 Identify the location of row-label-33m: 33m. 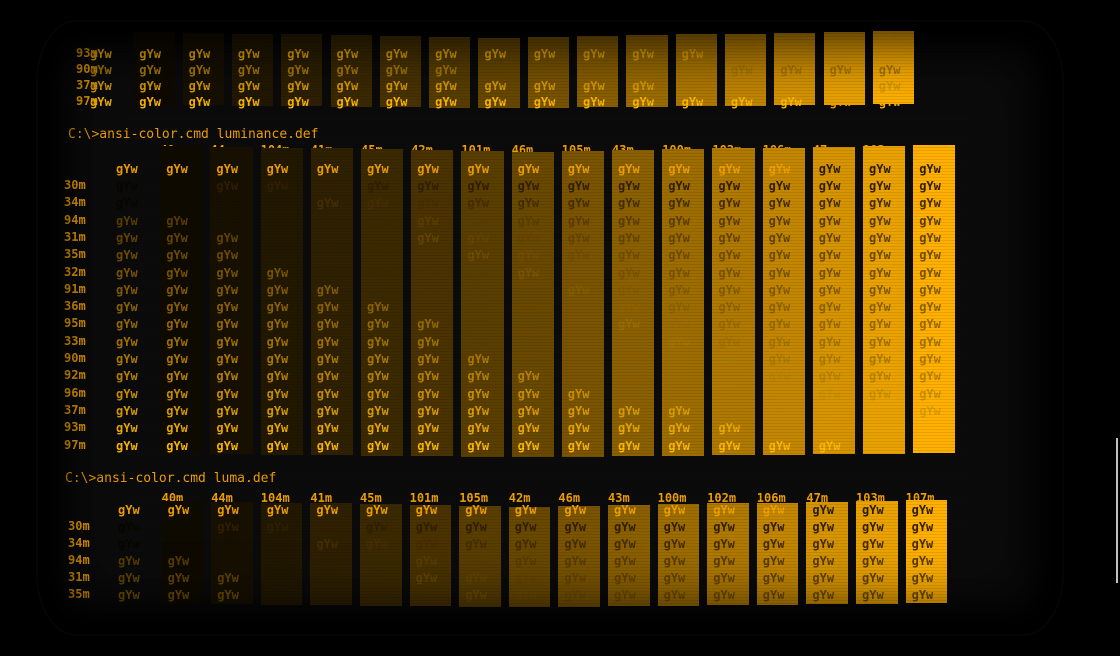
(75, 340).